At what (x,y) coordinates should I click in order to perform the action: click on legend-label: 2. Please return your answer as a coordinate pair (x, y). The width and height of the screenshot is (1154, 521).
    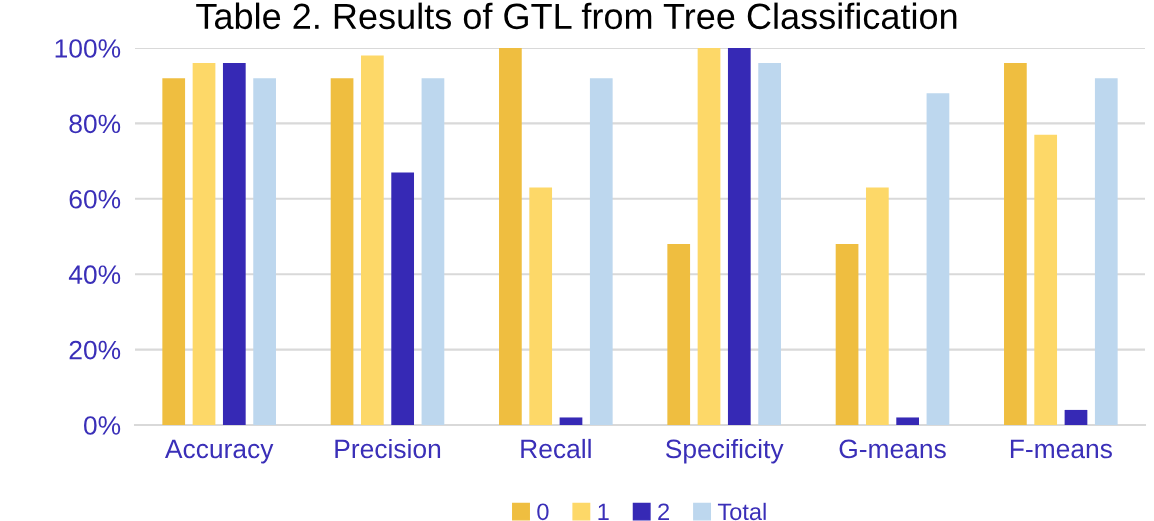
    Looking at the image, I should click on (663, 511).